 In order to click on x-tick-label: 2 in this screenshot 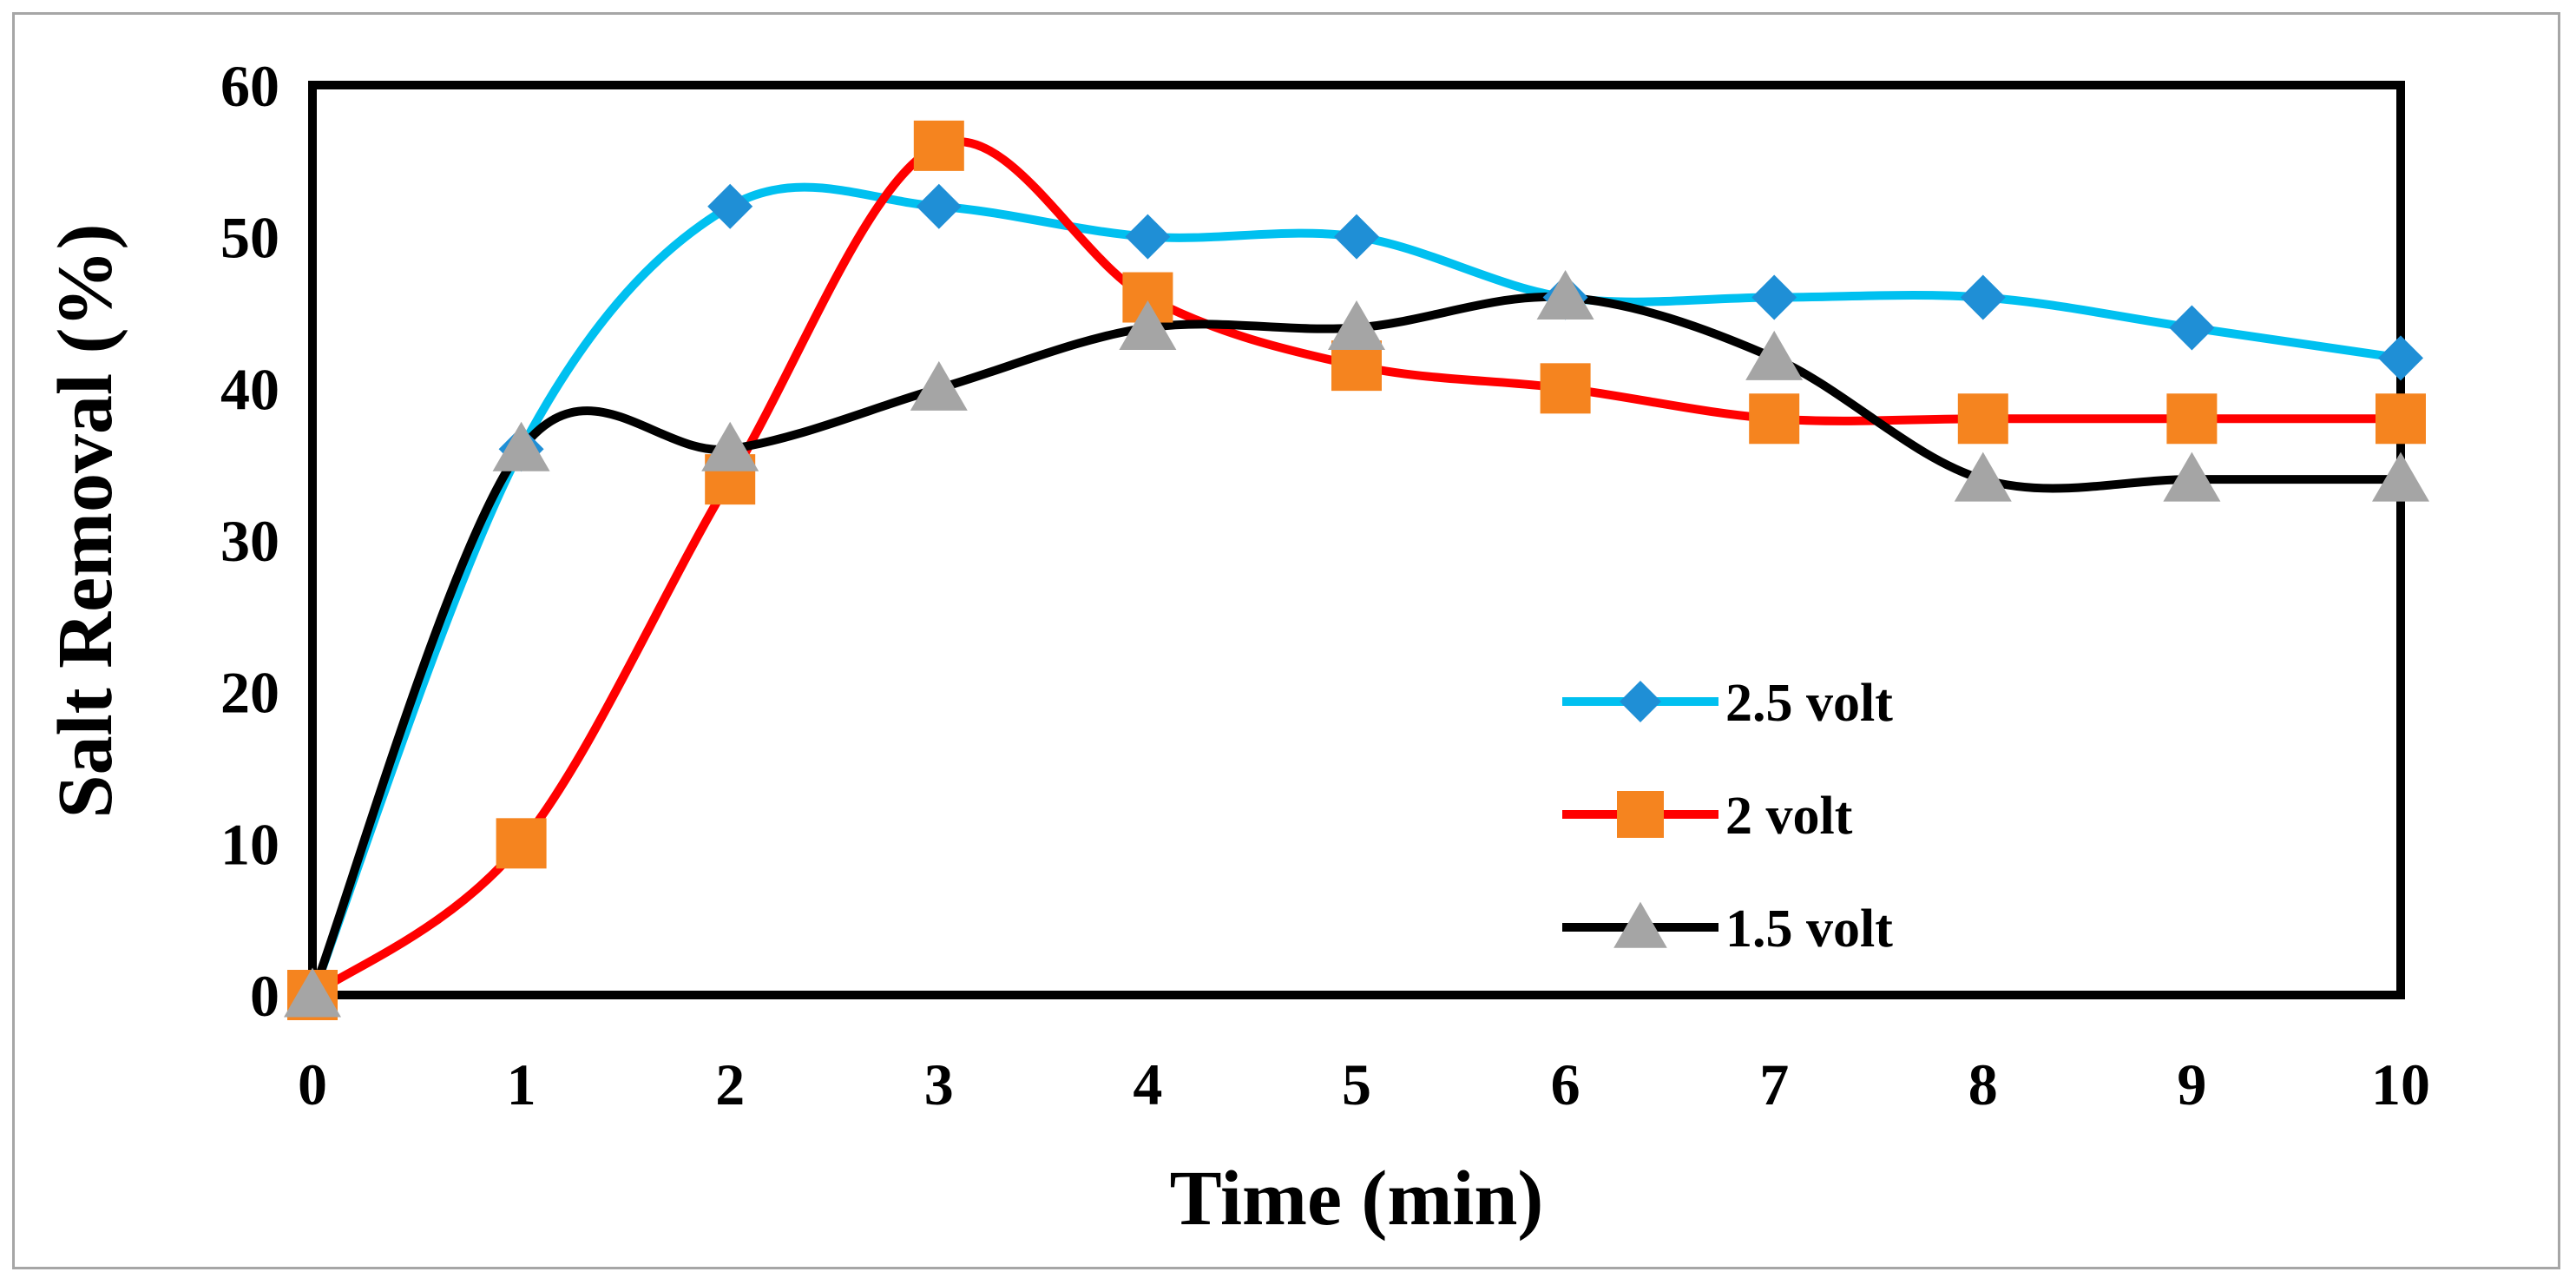, I will do `click(730, 1084)`.